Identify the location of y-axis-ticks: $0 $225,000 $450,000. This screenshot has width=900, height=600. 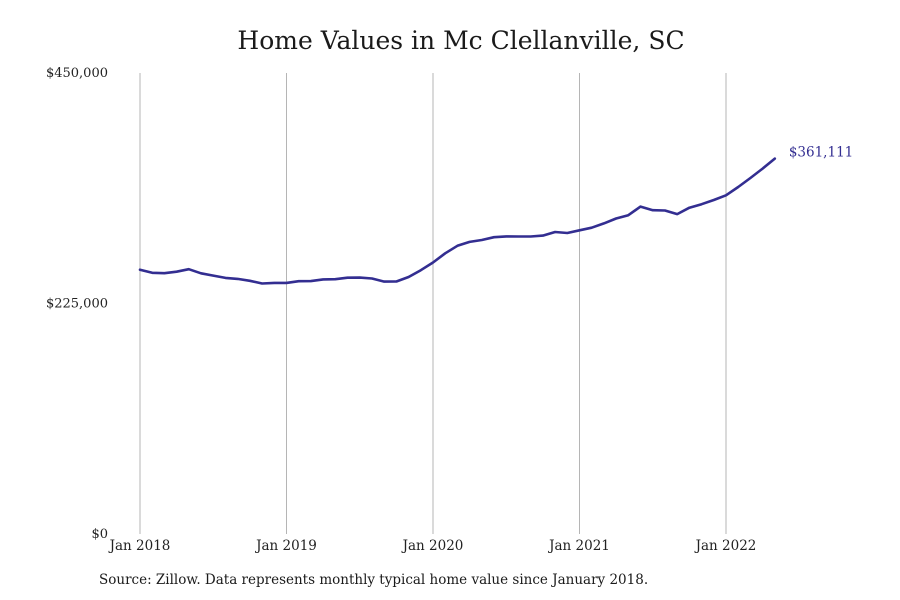
(77, 304).